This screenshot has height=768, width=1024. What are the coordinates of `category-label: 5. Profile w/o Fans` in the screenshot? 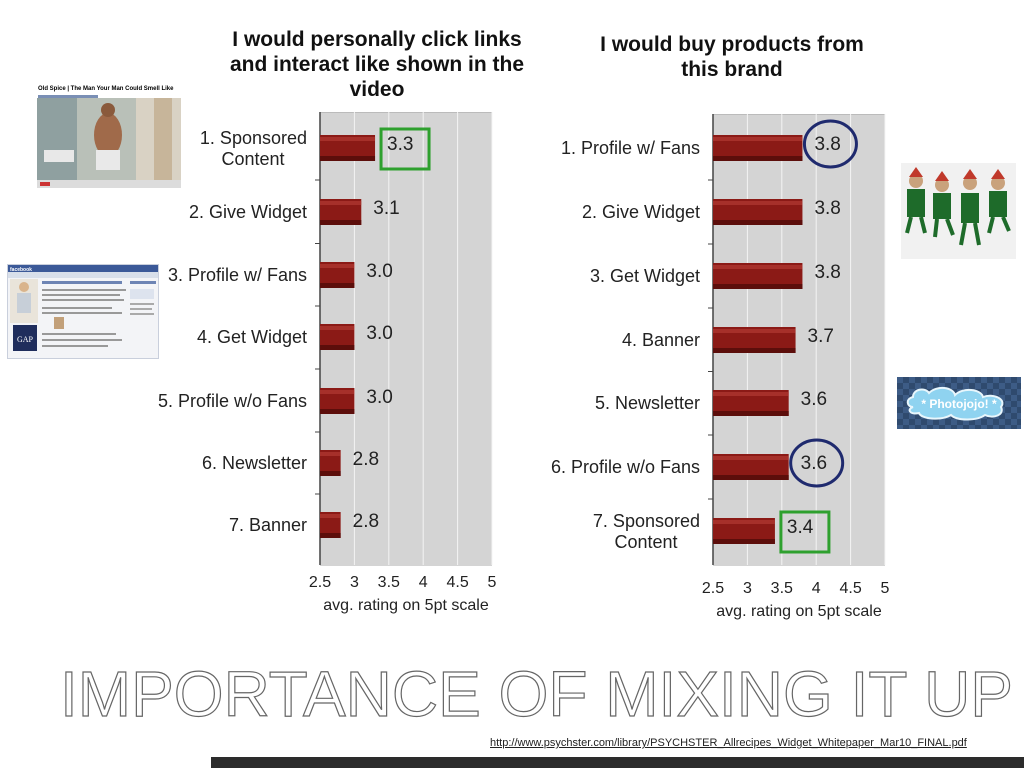 It's located at (232, 401).